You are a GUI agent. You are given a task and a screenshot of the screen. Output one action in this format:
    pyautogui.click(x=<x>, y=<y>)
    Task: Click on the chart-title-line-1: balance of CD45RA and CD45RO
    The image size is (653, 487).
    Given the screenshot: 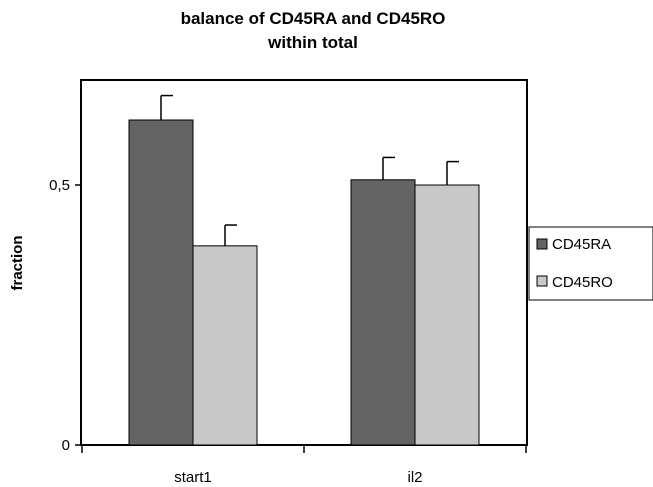 What is the action you would take?
    pyautogui.click(x=313, y=18)
    